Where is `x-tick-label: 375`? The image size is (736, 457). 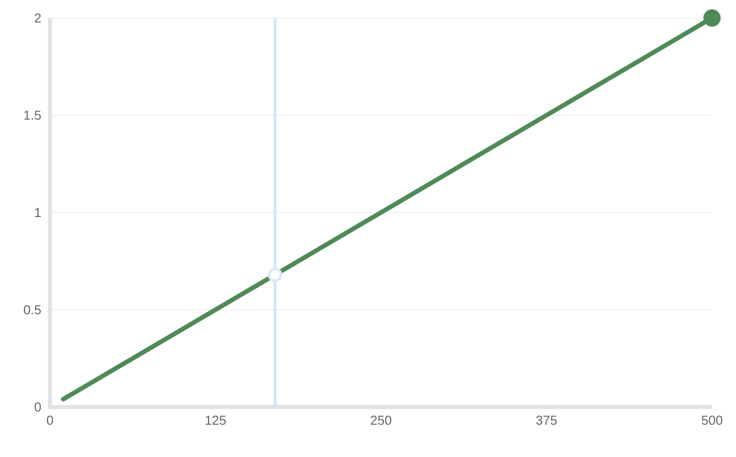
x-tick-label: 375 is located at coordinates (546, 420).